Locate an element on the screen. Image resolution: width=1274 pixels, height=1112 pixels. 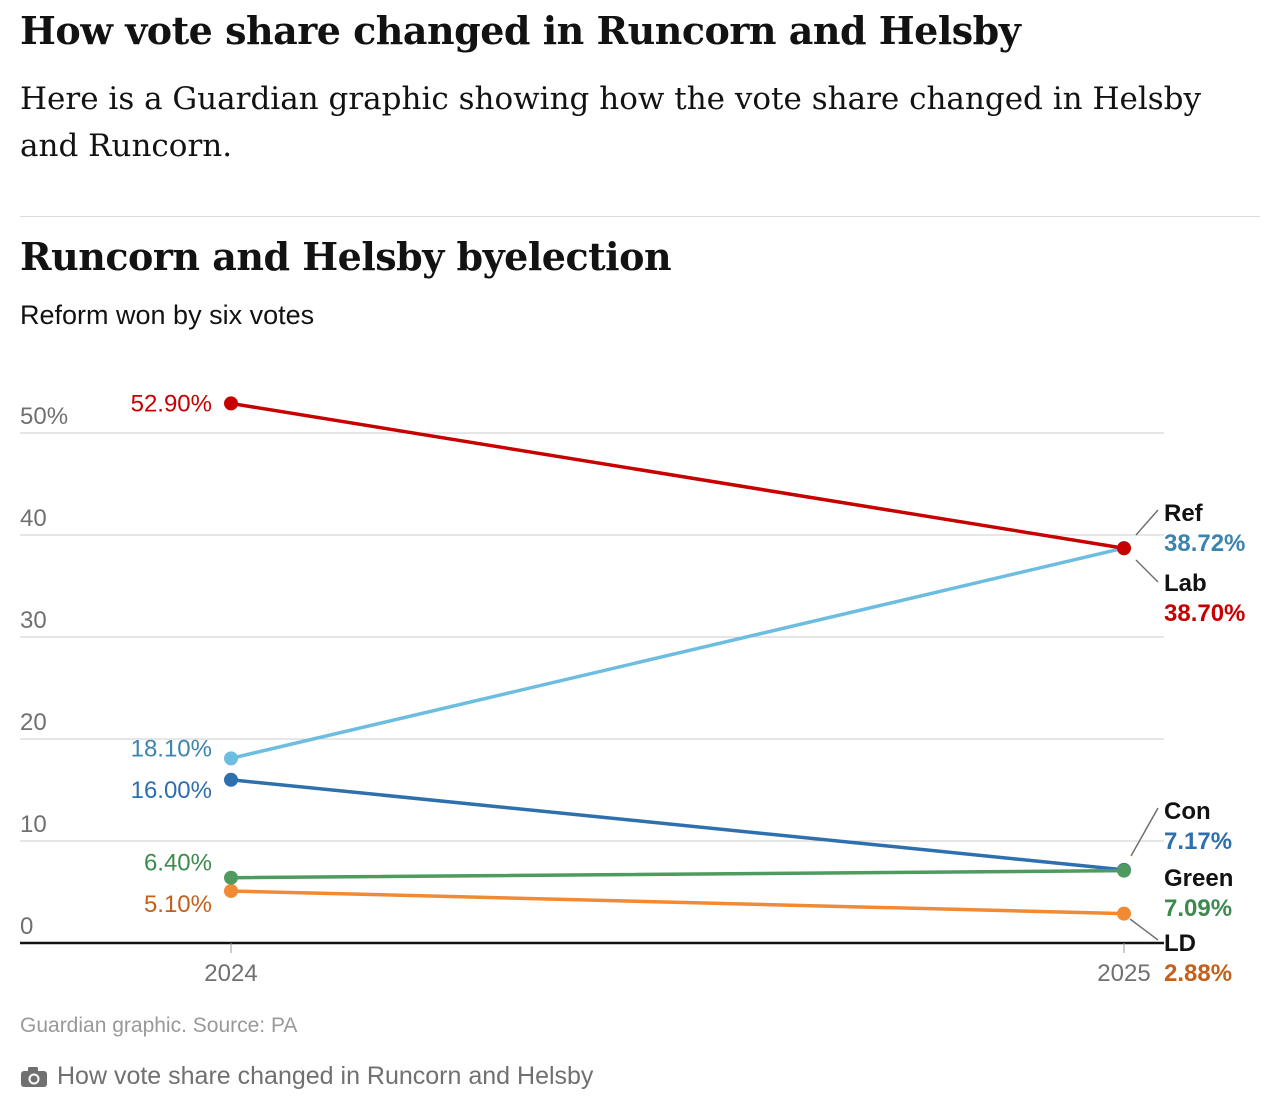
series-line-con is located at coordinates (677, 825).